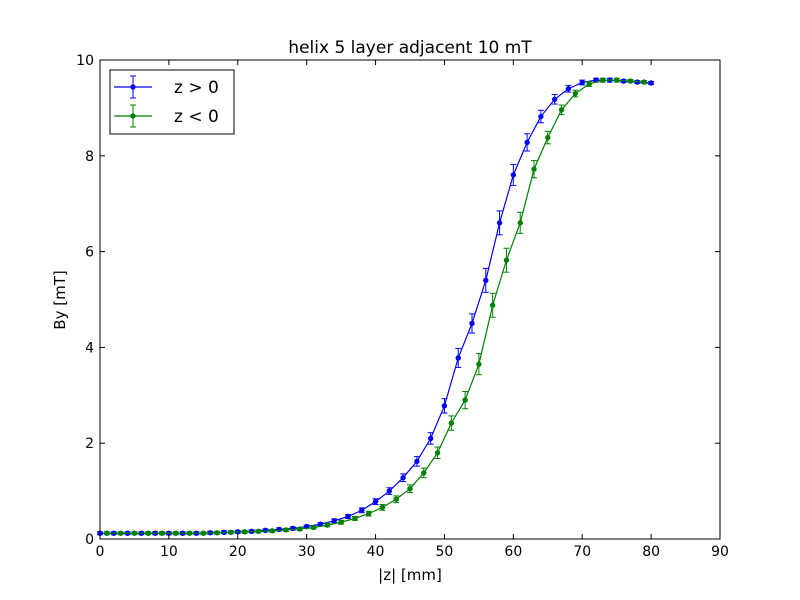  What do you see at coordinates (720, 552) in the screenshot?
I see `x-tick-label: 90` at bounding box center [720, 552].